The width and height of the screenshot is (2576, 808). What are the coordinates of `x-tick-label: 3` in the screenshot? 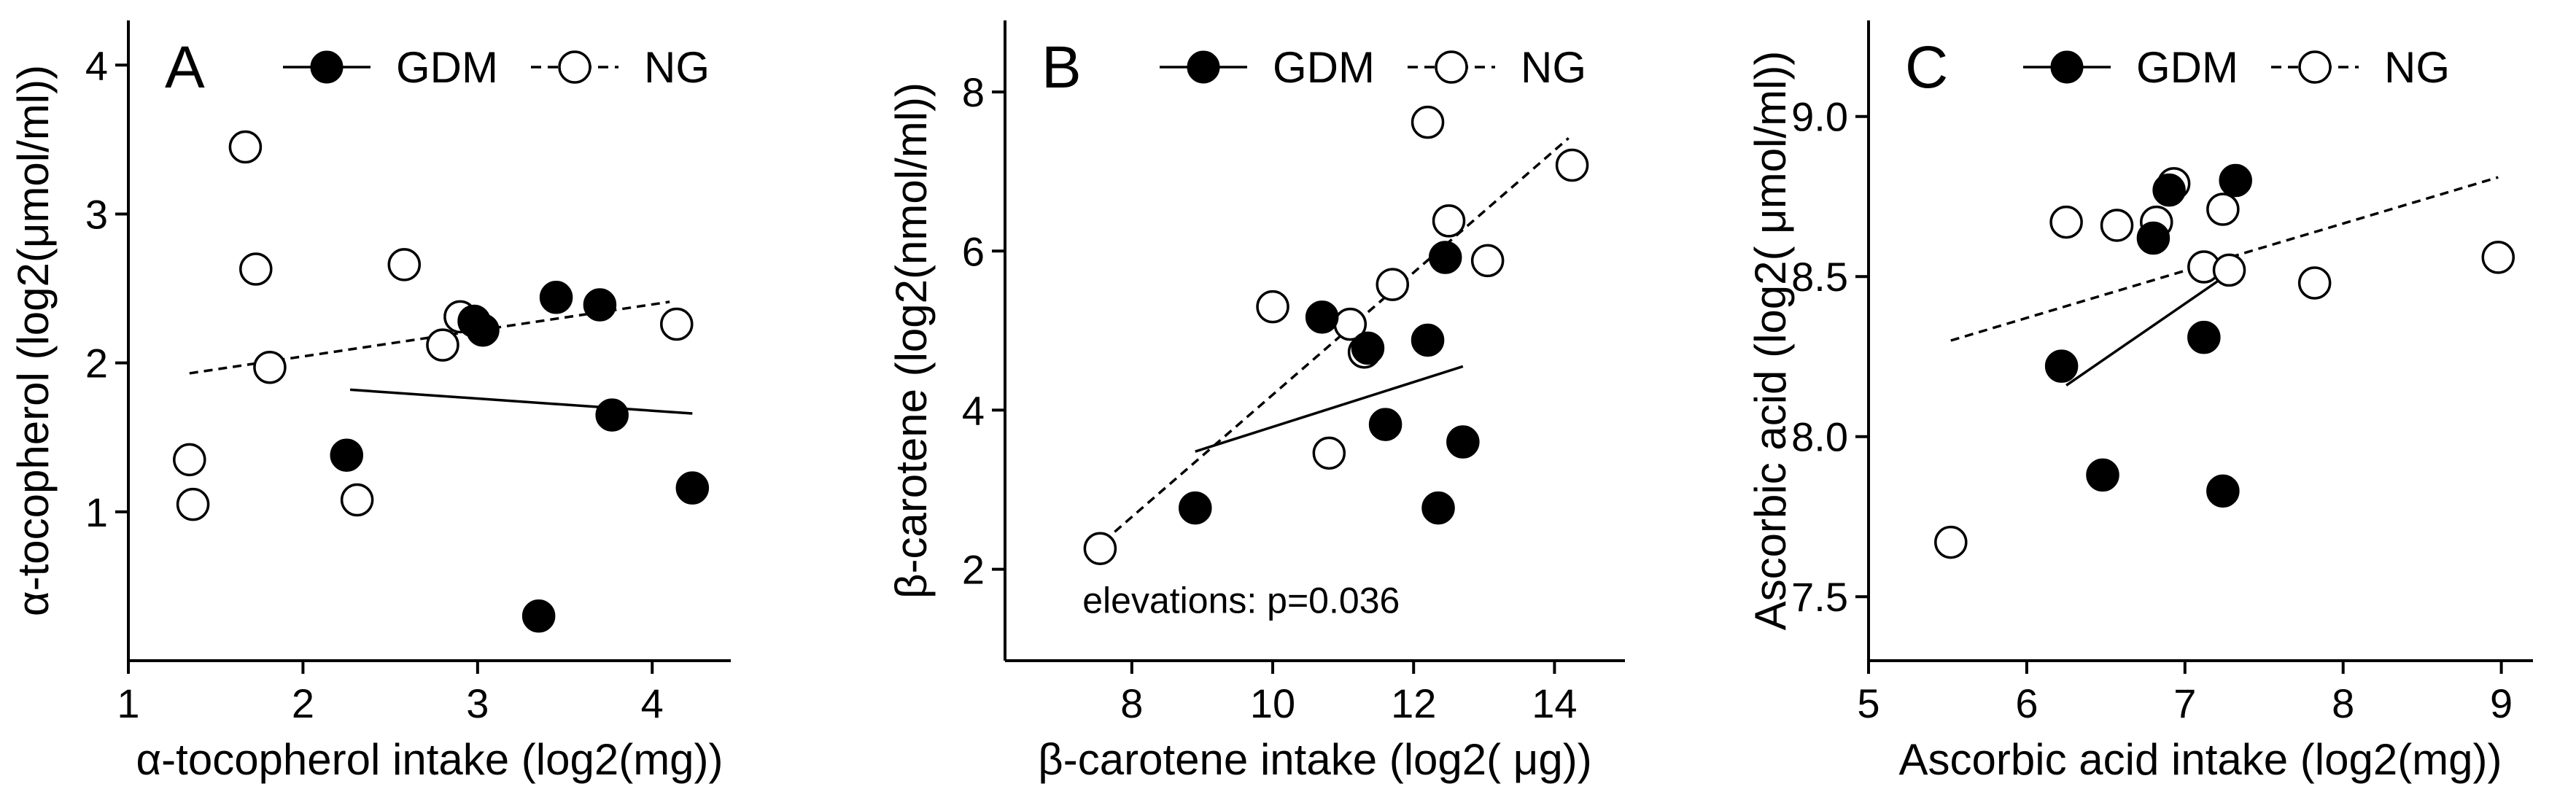 It's located at (478, 703).